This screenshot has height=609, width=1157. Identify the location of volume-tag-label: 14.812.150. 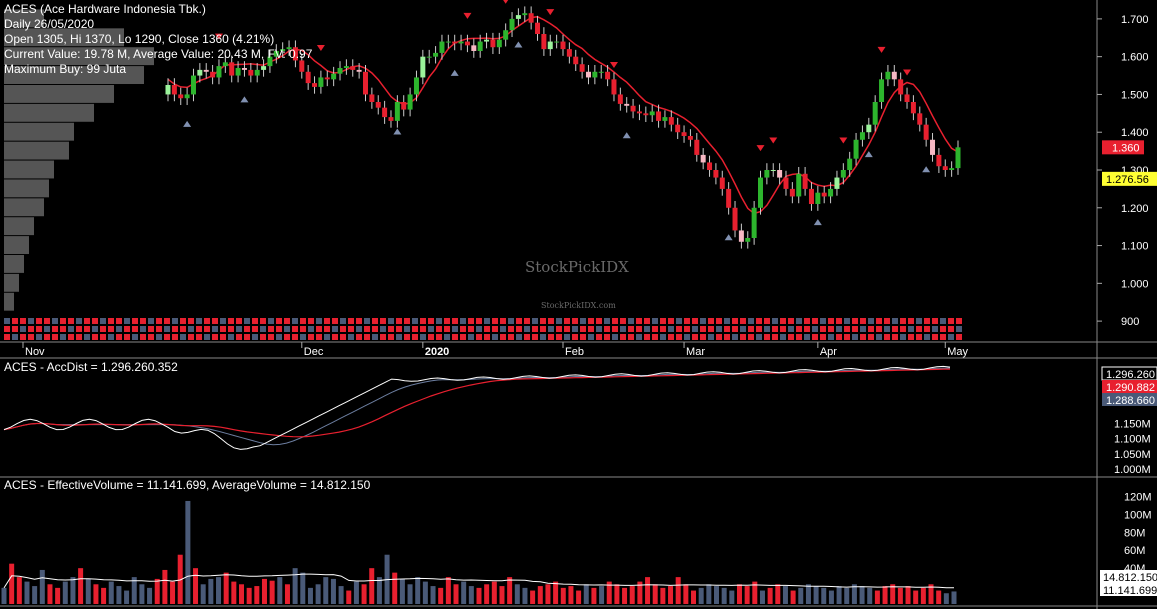
(1130, 578).